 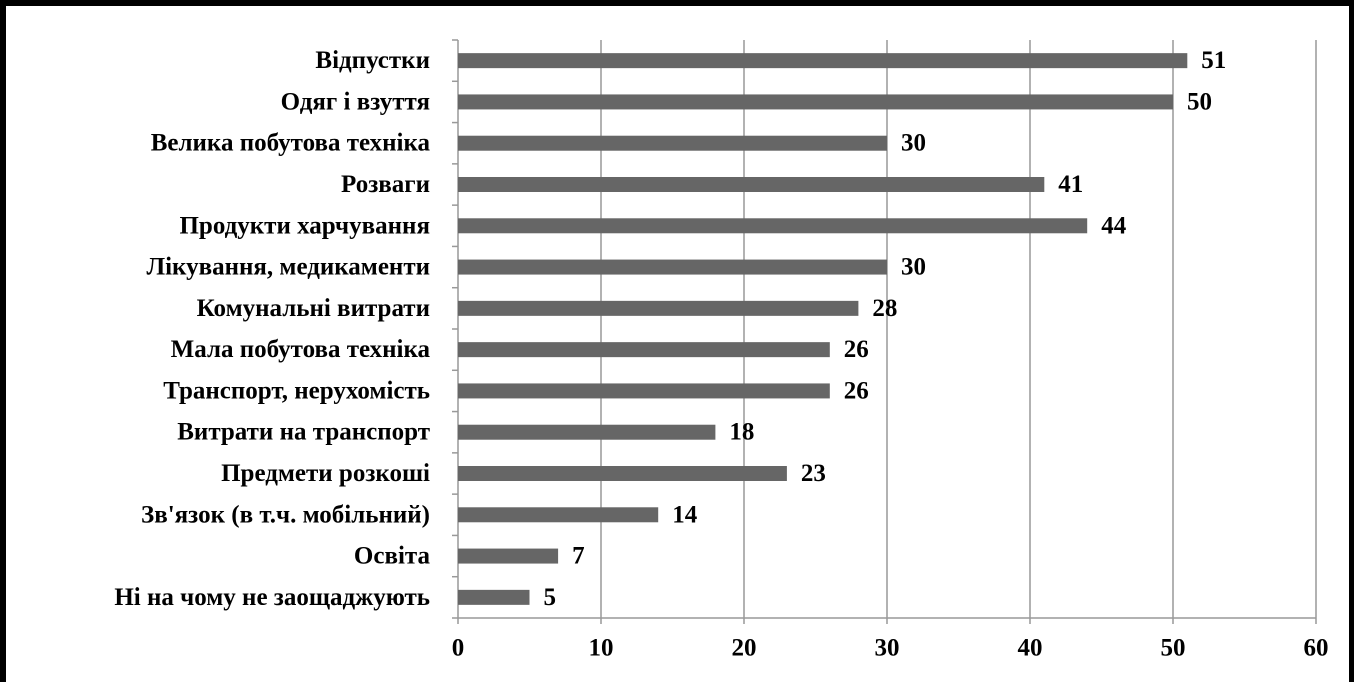 What do you see at coordinates (685, 514) in the screenshot?
I see `value-label-12: 14` at bounding box center [685, 514].